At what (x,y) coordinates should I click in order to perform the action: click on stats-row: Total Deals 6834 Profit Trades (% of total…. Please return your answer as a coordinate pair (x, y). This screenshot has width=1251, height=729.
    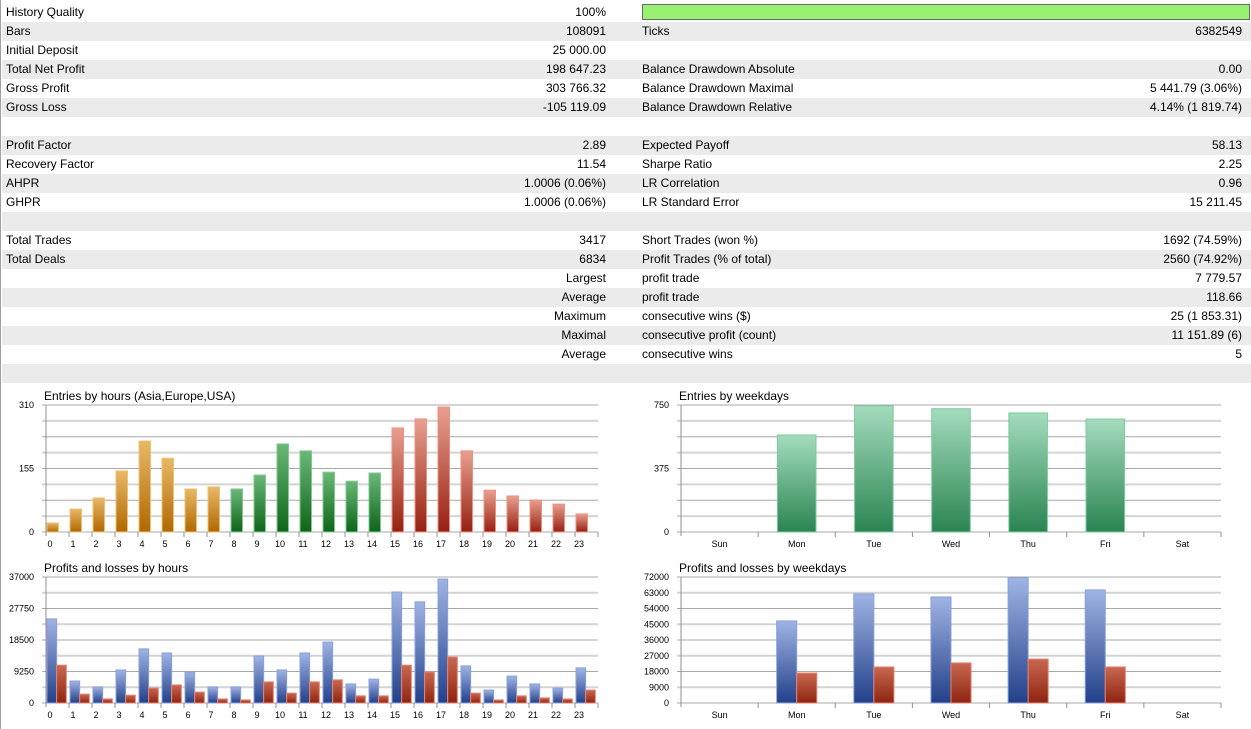
    Looking at the image, I should click on (626, 259).